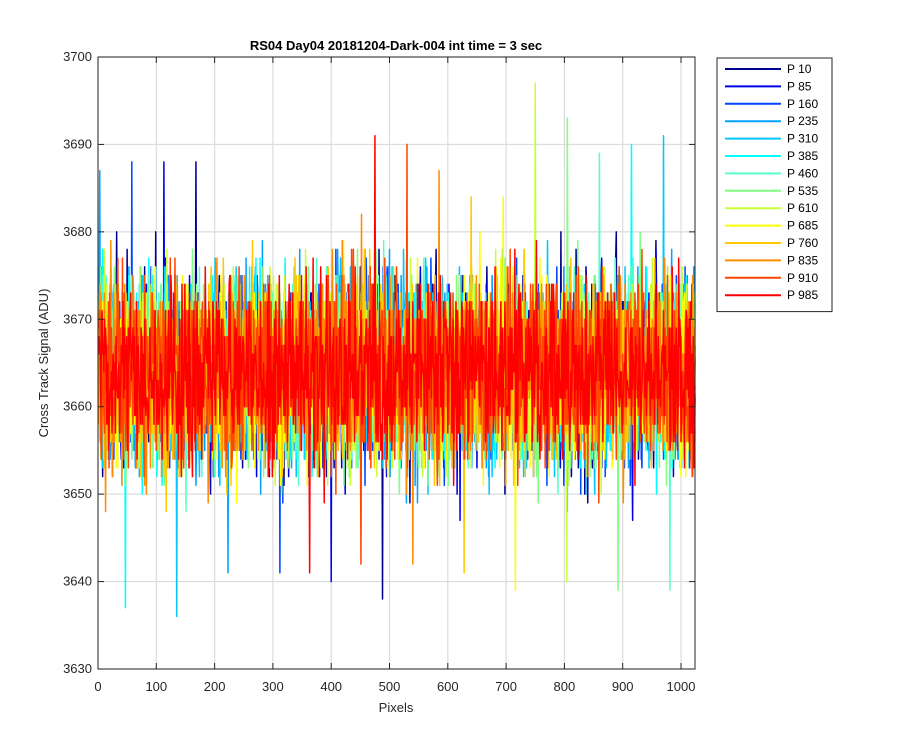 The image size is (900, 750). Describe the element at coordinates (77, 318) in the screenshot. I see `y-tick-label: 3670` at that location.